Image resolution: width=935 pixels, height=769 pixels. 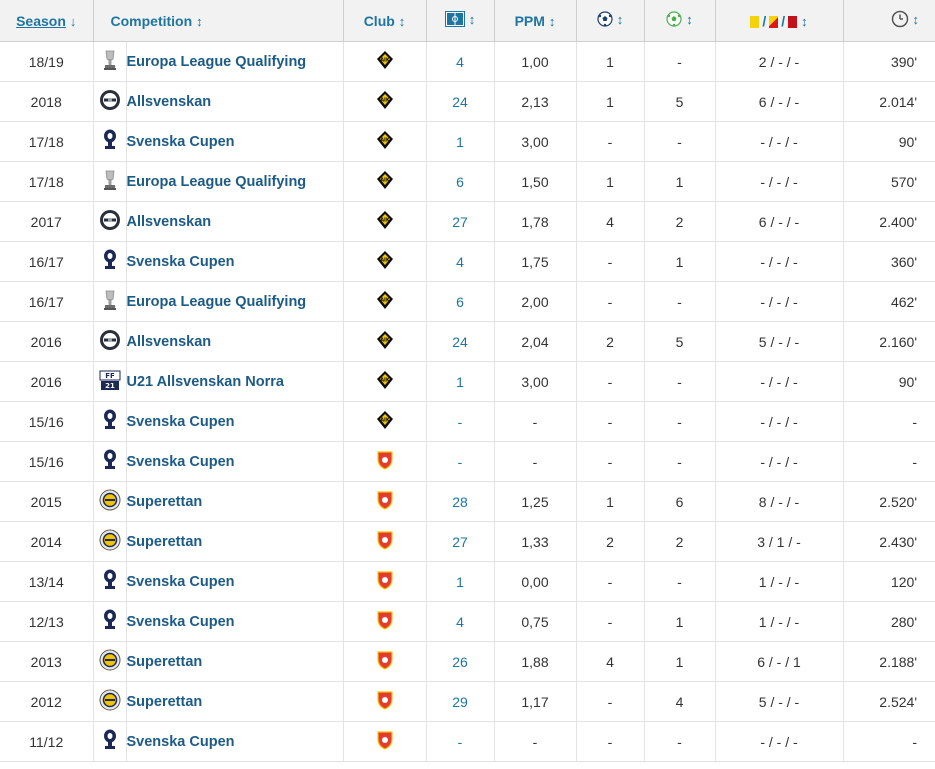 I want to click on club-header: Club ↕, so click(x=385, y=21).